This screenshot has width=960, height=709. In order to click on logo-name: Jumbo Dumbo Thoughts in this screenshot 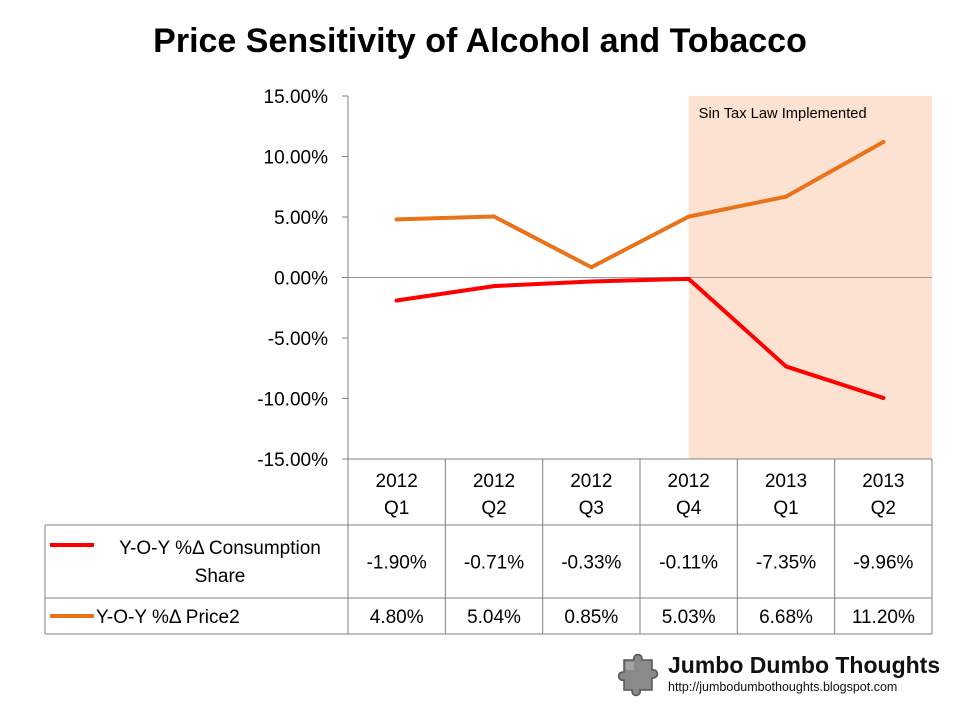, I will do `click(804, 665)`.